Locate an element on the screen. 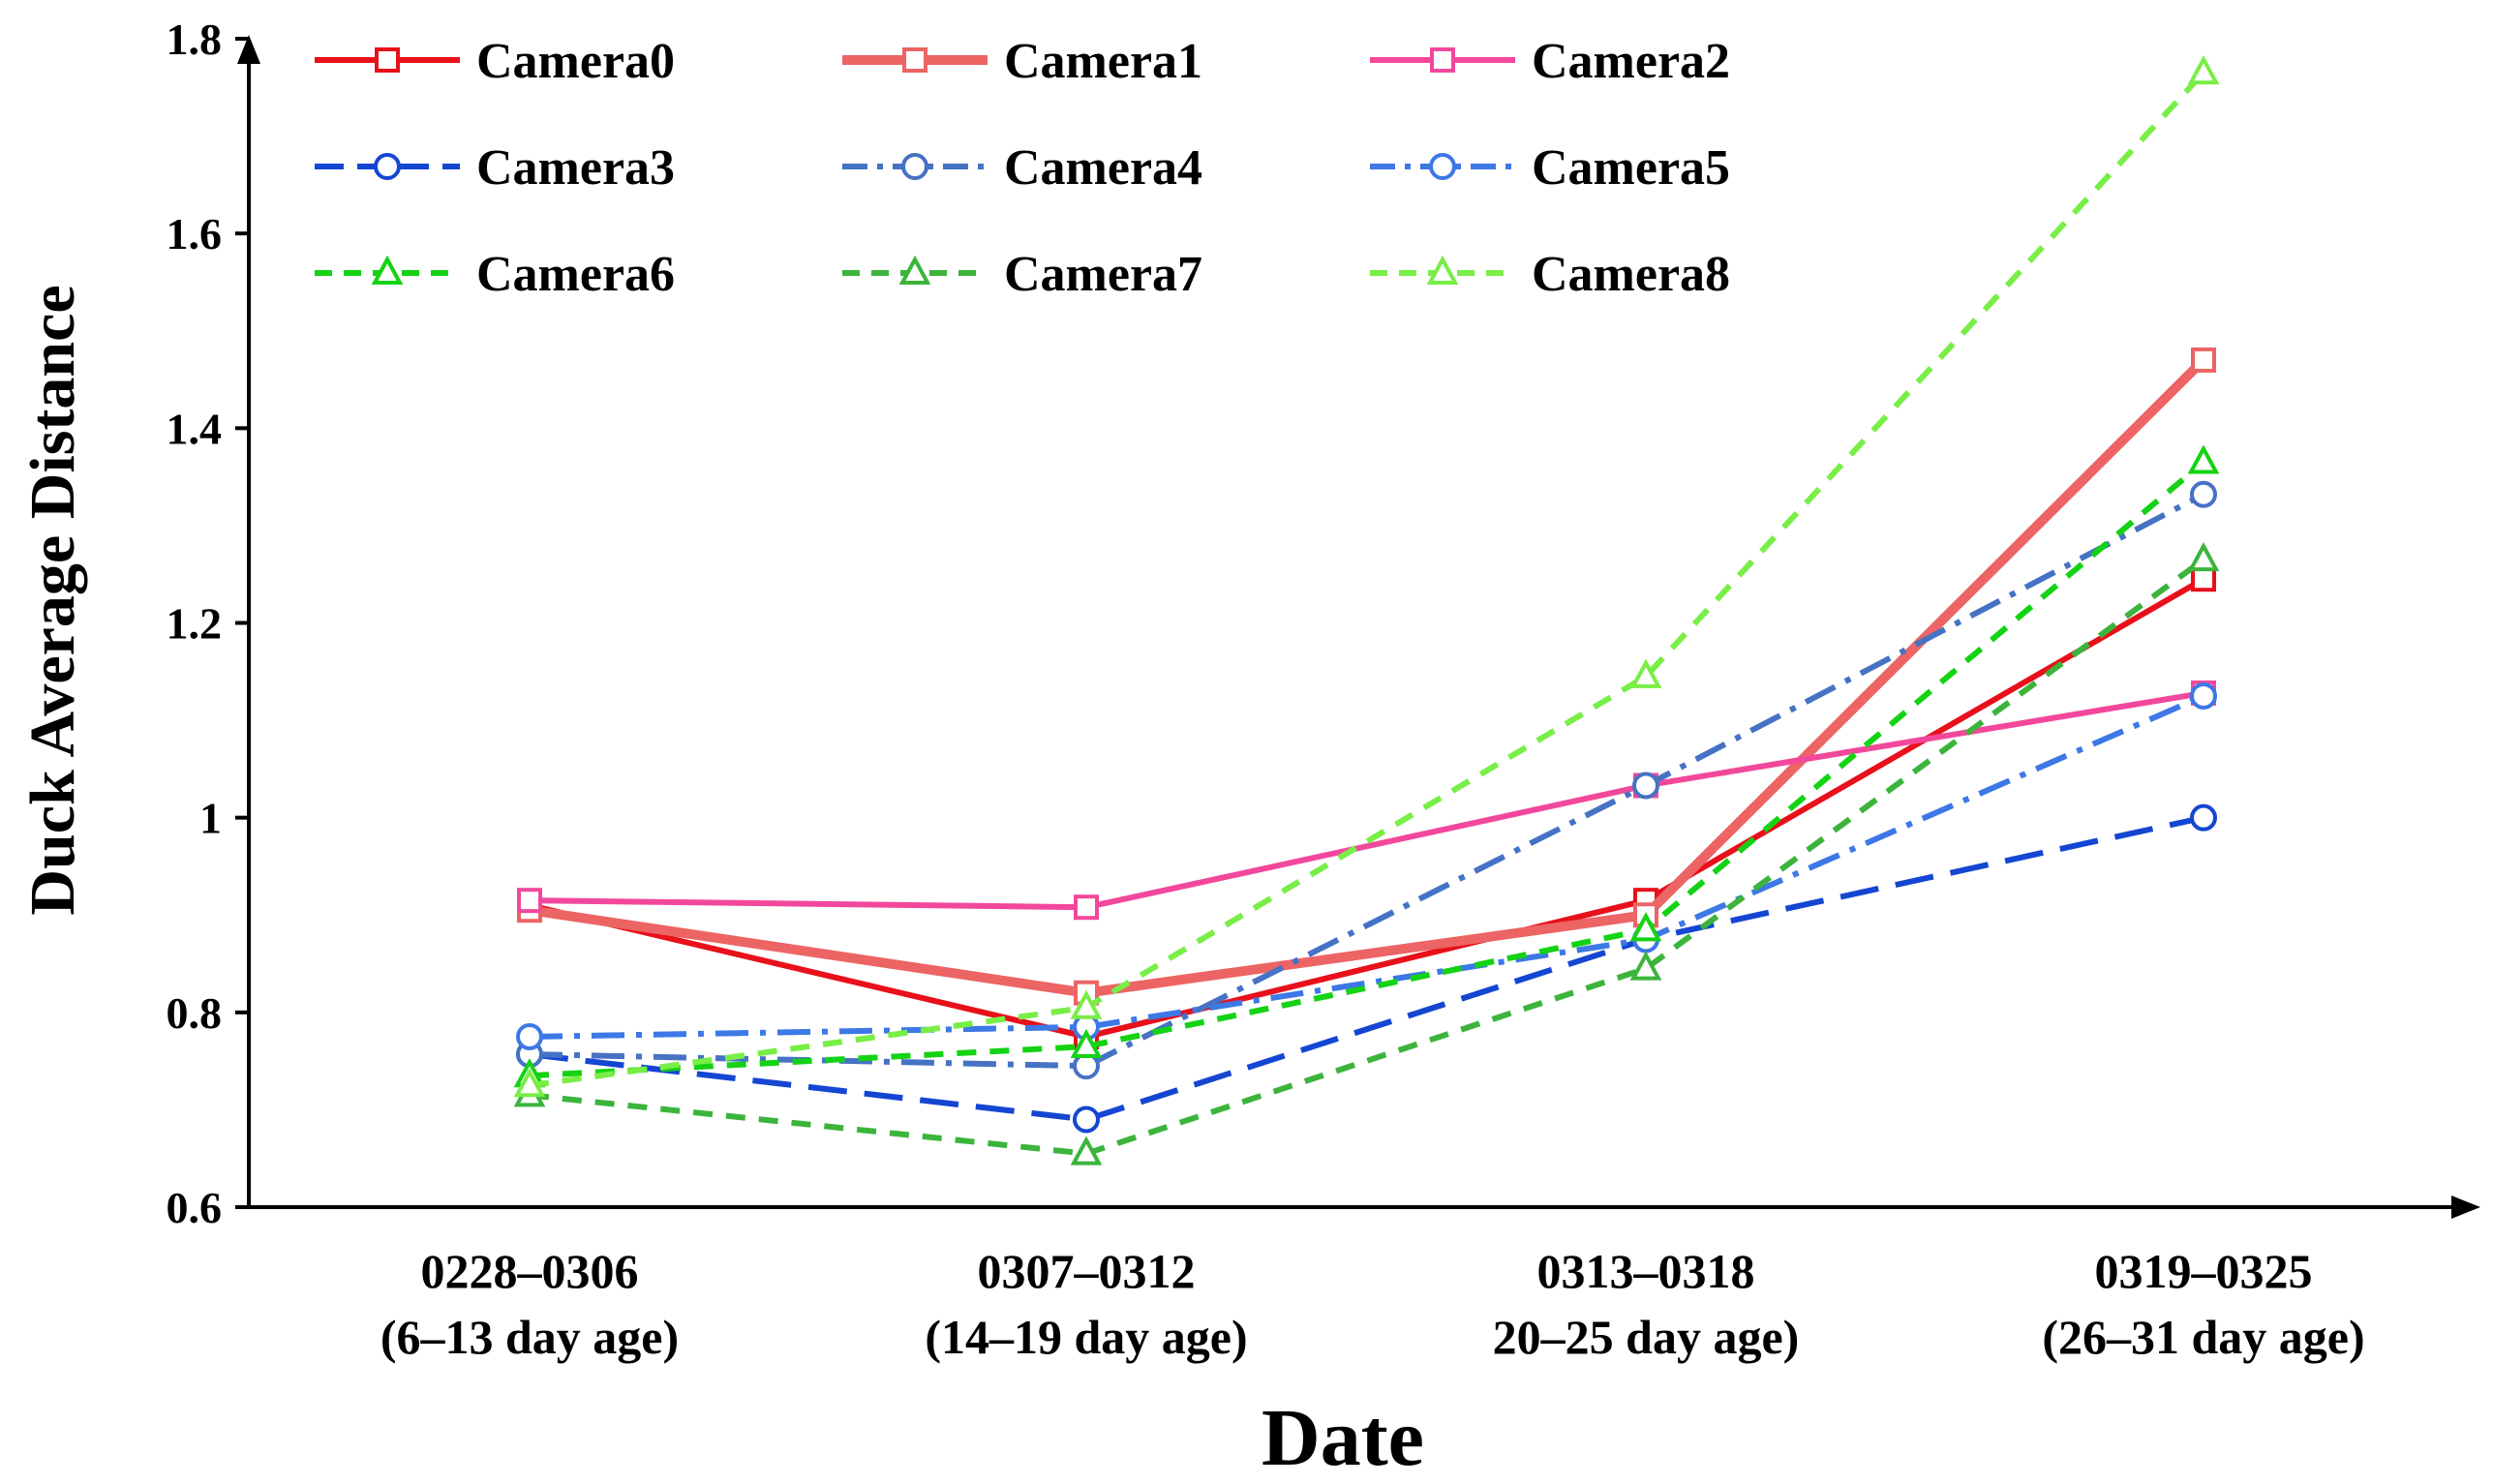 This screenshot has width=2493, height=1484. legend-item: Camera5 is located at coordinates (1550, 168).